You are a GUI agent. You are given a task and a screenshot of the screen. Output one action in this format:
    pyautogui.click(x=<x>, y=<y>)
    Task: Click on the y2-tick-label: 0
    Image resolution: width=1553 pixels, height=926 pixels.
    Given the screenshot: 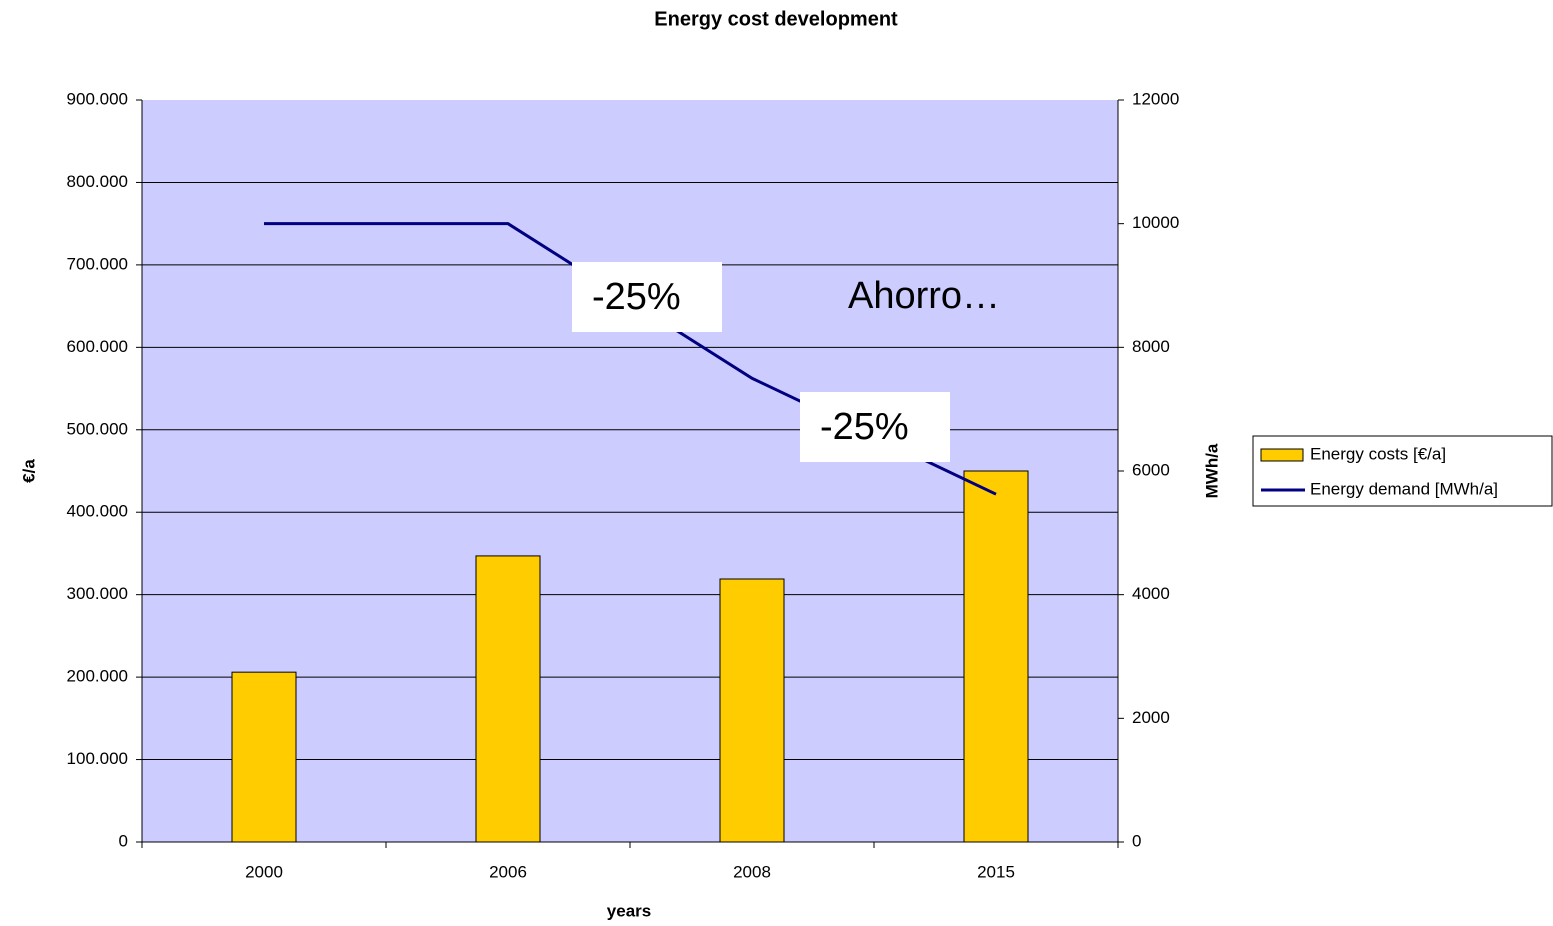 What is the action you would take?
    pyautogui.click(x=1136, y=840)
    